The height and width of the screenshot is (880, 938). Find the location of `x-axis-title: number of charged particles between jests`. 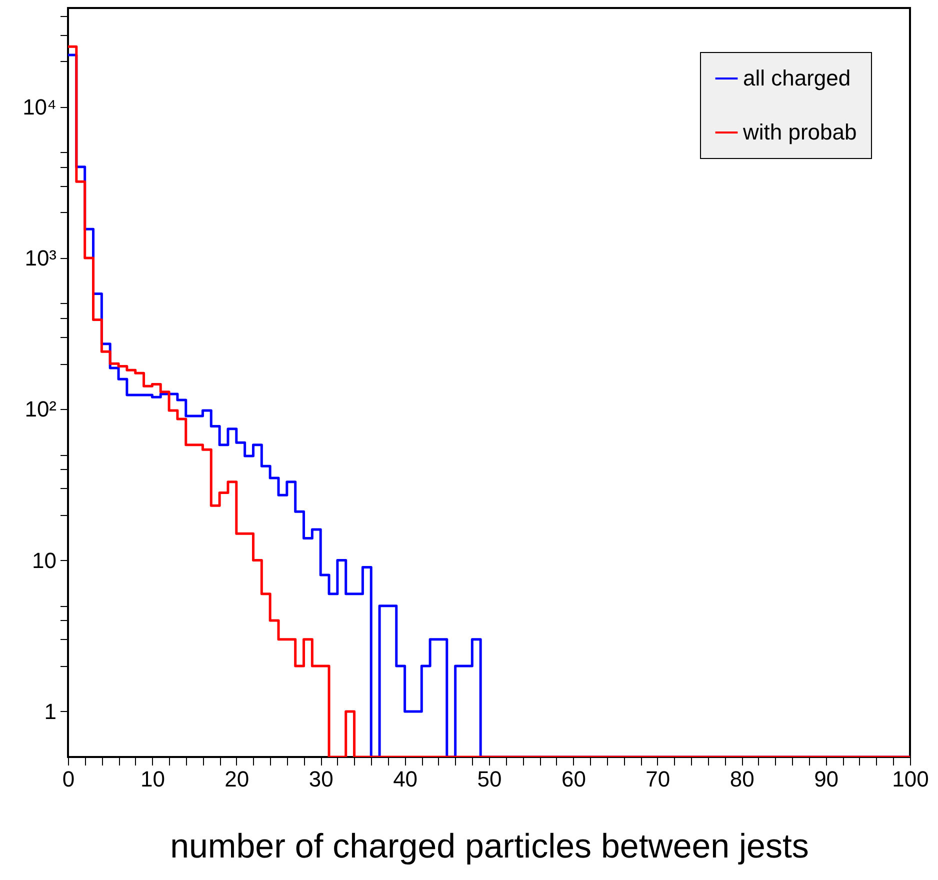

x-axis-title: number of charged particles between jests is located at coordinates (489, 847).